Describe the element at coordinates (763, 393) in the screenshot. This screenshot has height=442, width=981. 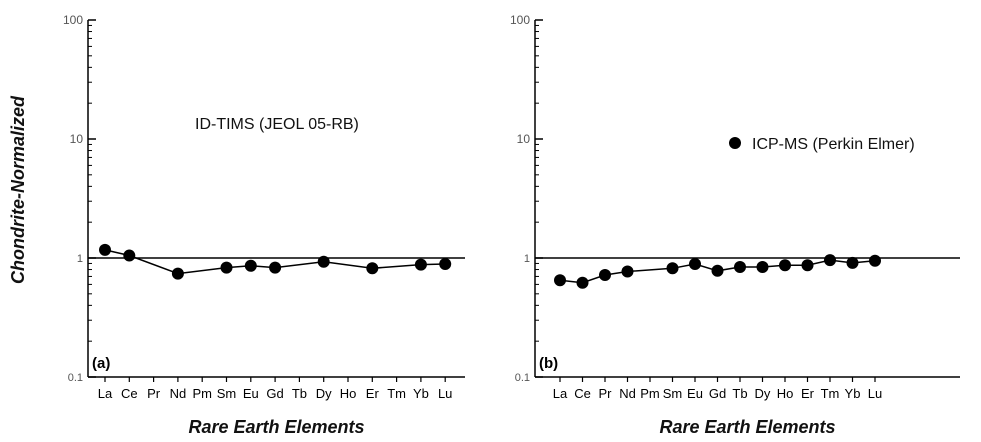
I see `panel-b-x-tick-label: Dy` at that location.